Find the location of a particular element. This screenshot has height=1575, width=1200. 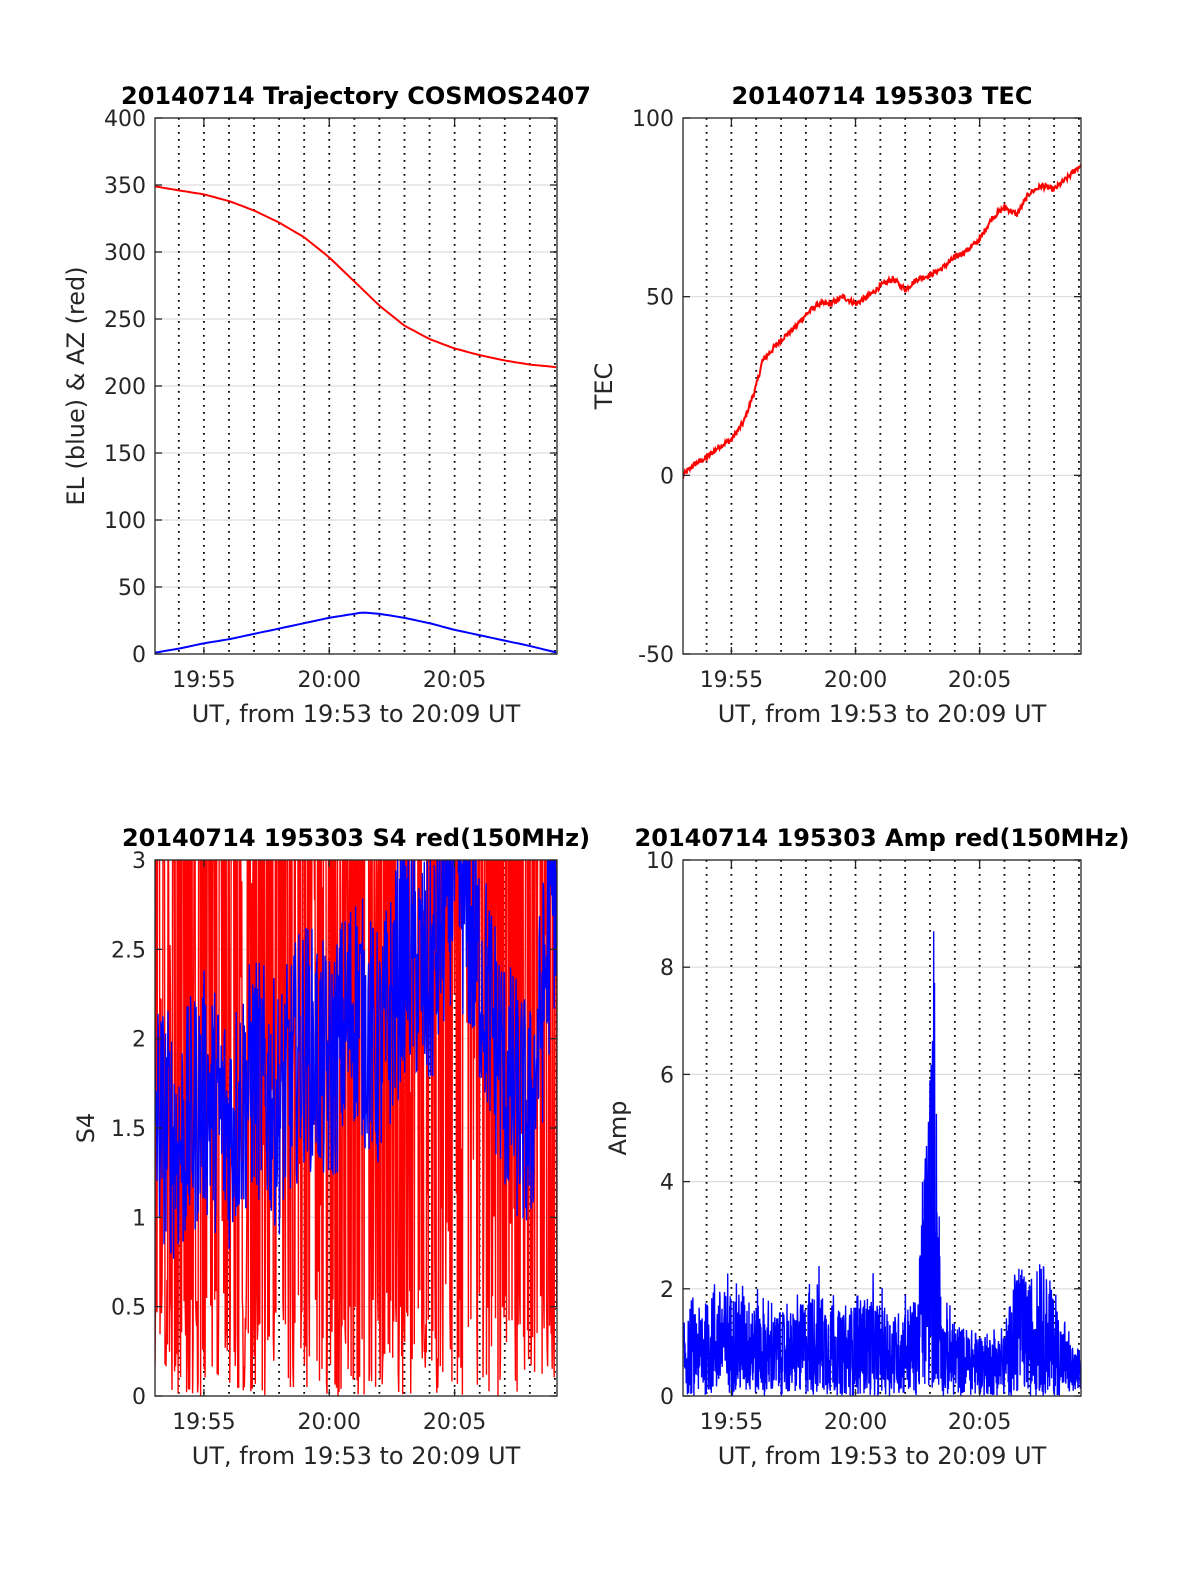

y-axis-label: EL (blue) & AZ (red) is located at coordinates (76, 385).